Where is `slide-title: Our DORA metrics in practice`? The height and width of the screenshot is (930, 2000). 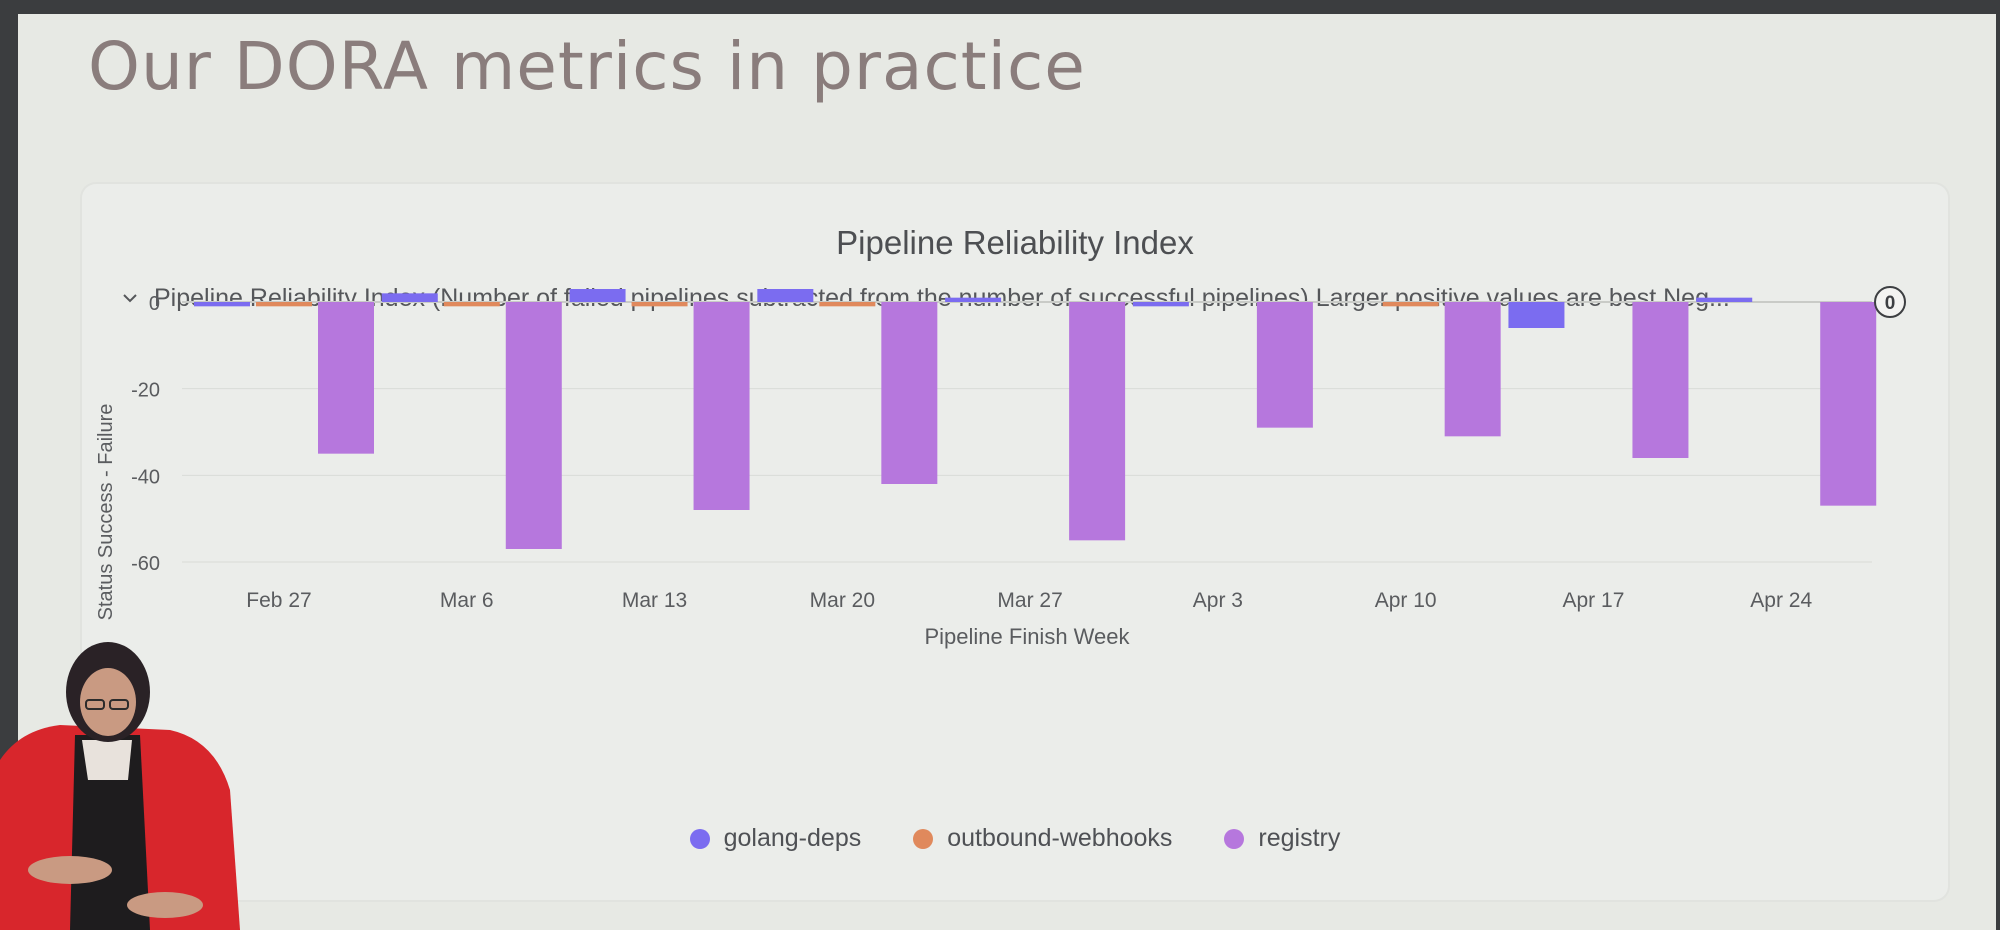 slide-title: Our DORA metrics in practice is located at coordinates (587, 66).